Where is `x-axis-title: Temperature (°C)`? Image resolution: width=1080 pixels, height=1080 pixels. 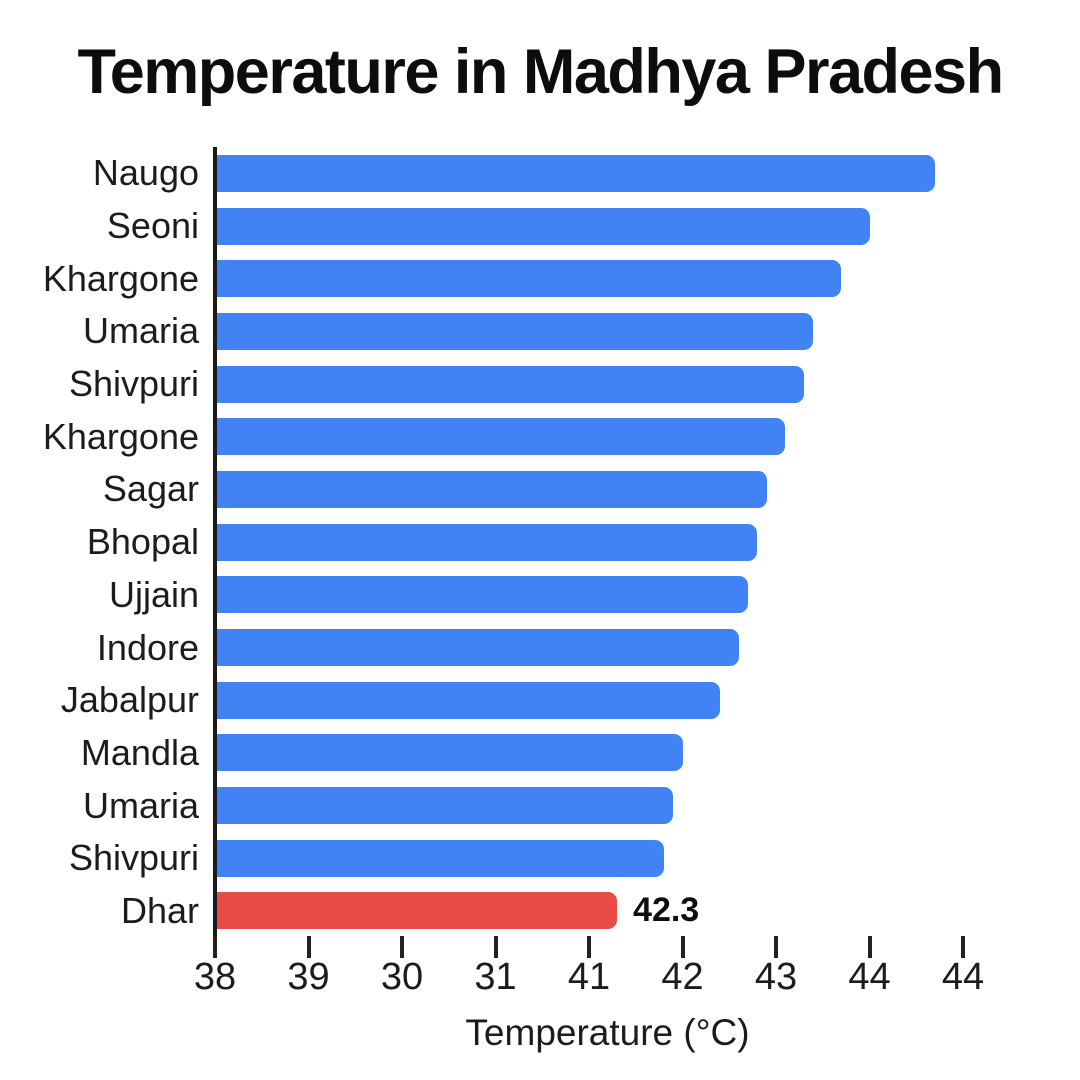
x-axis-title: Temperature (°C) is located at coordinates (607, 1032).